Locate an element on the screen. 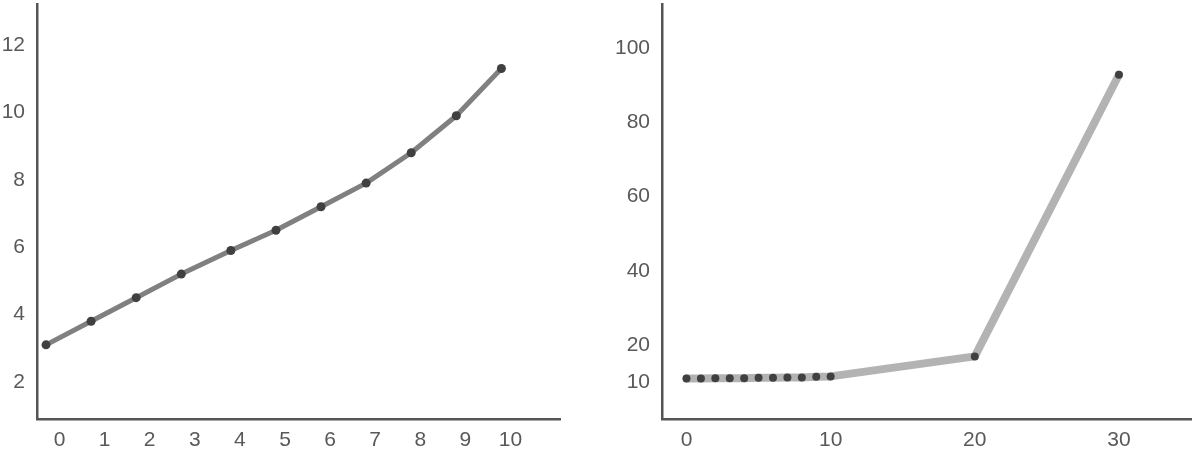 The width and height of the screenshot is (1195, 451). y-tick-label: 2 is located at coordinates (19, 380).